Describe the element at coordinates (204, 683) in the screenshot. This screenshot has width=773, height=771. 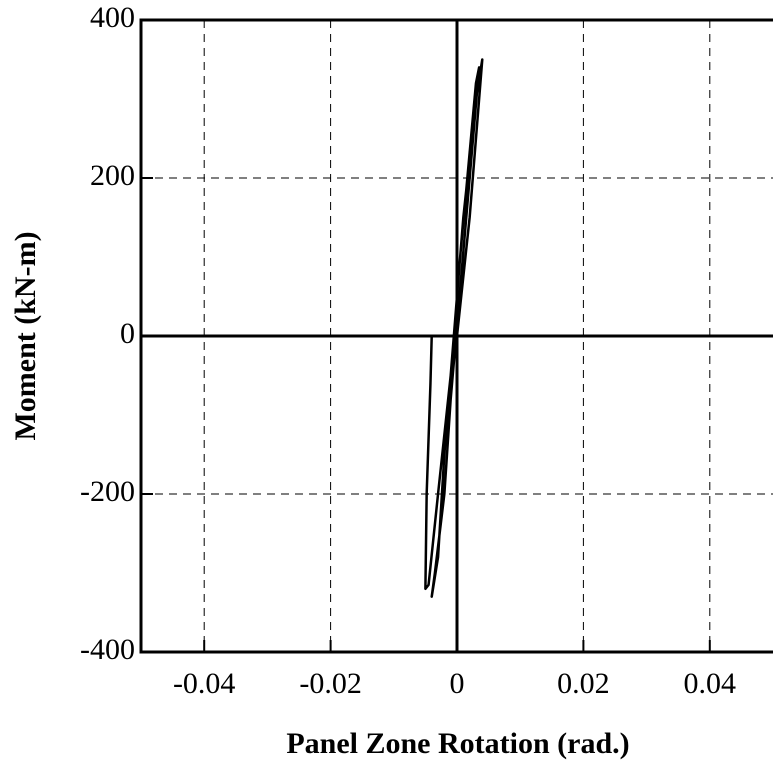
I see `x-tick-label: -0.04` at that location.